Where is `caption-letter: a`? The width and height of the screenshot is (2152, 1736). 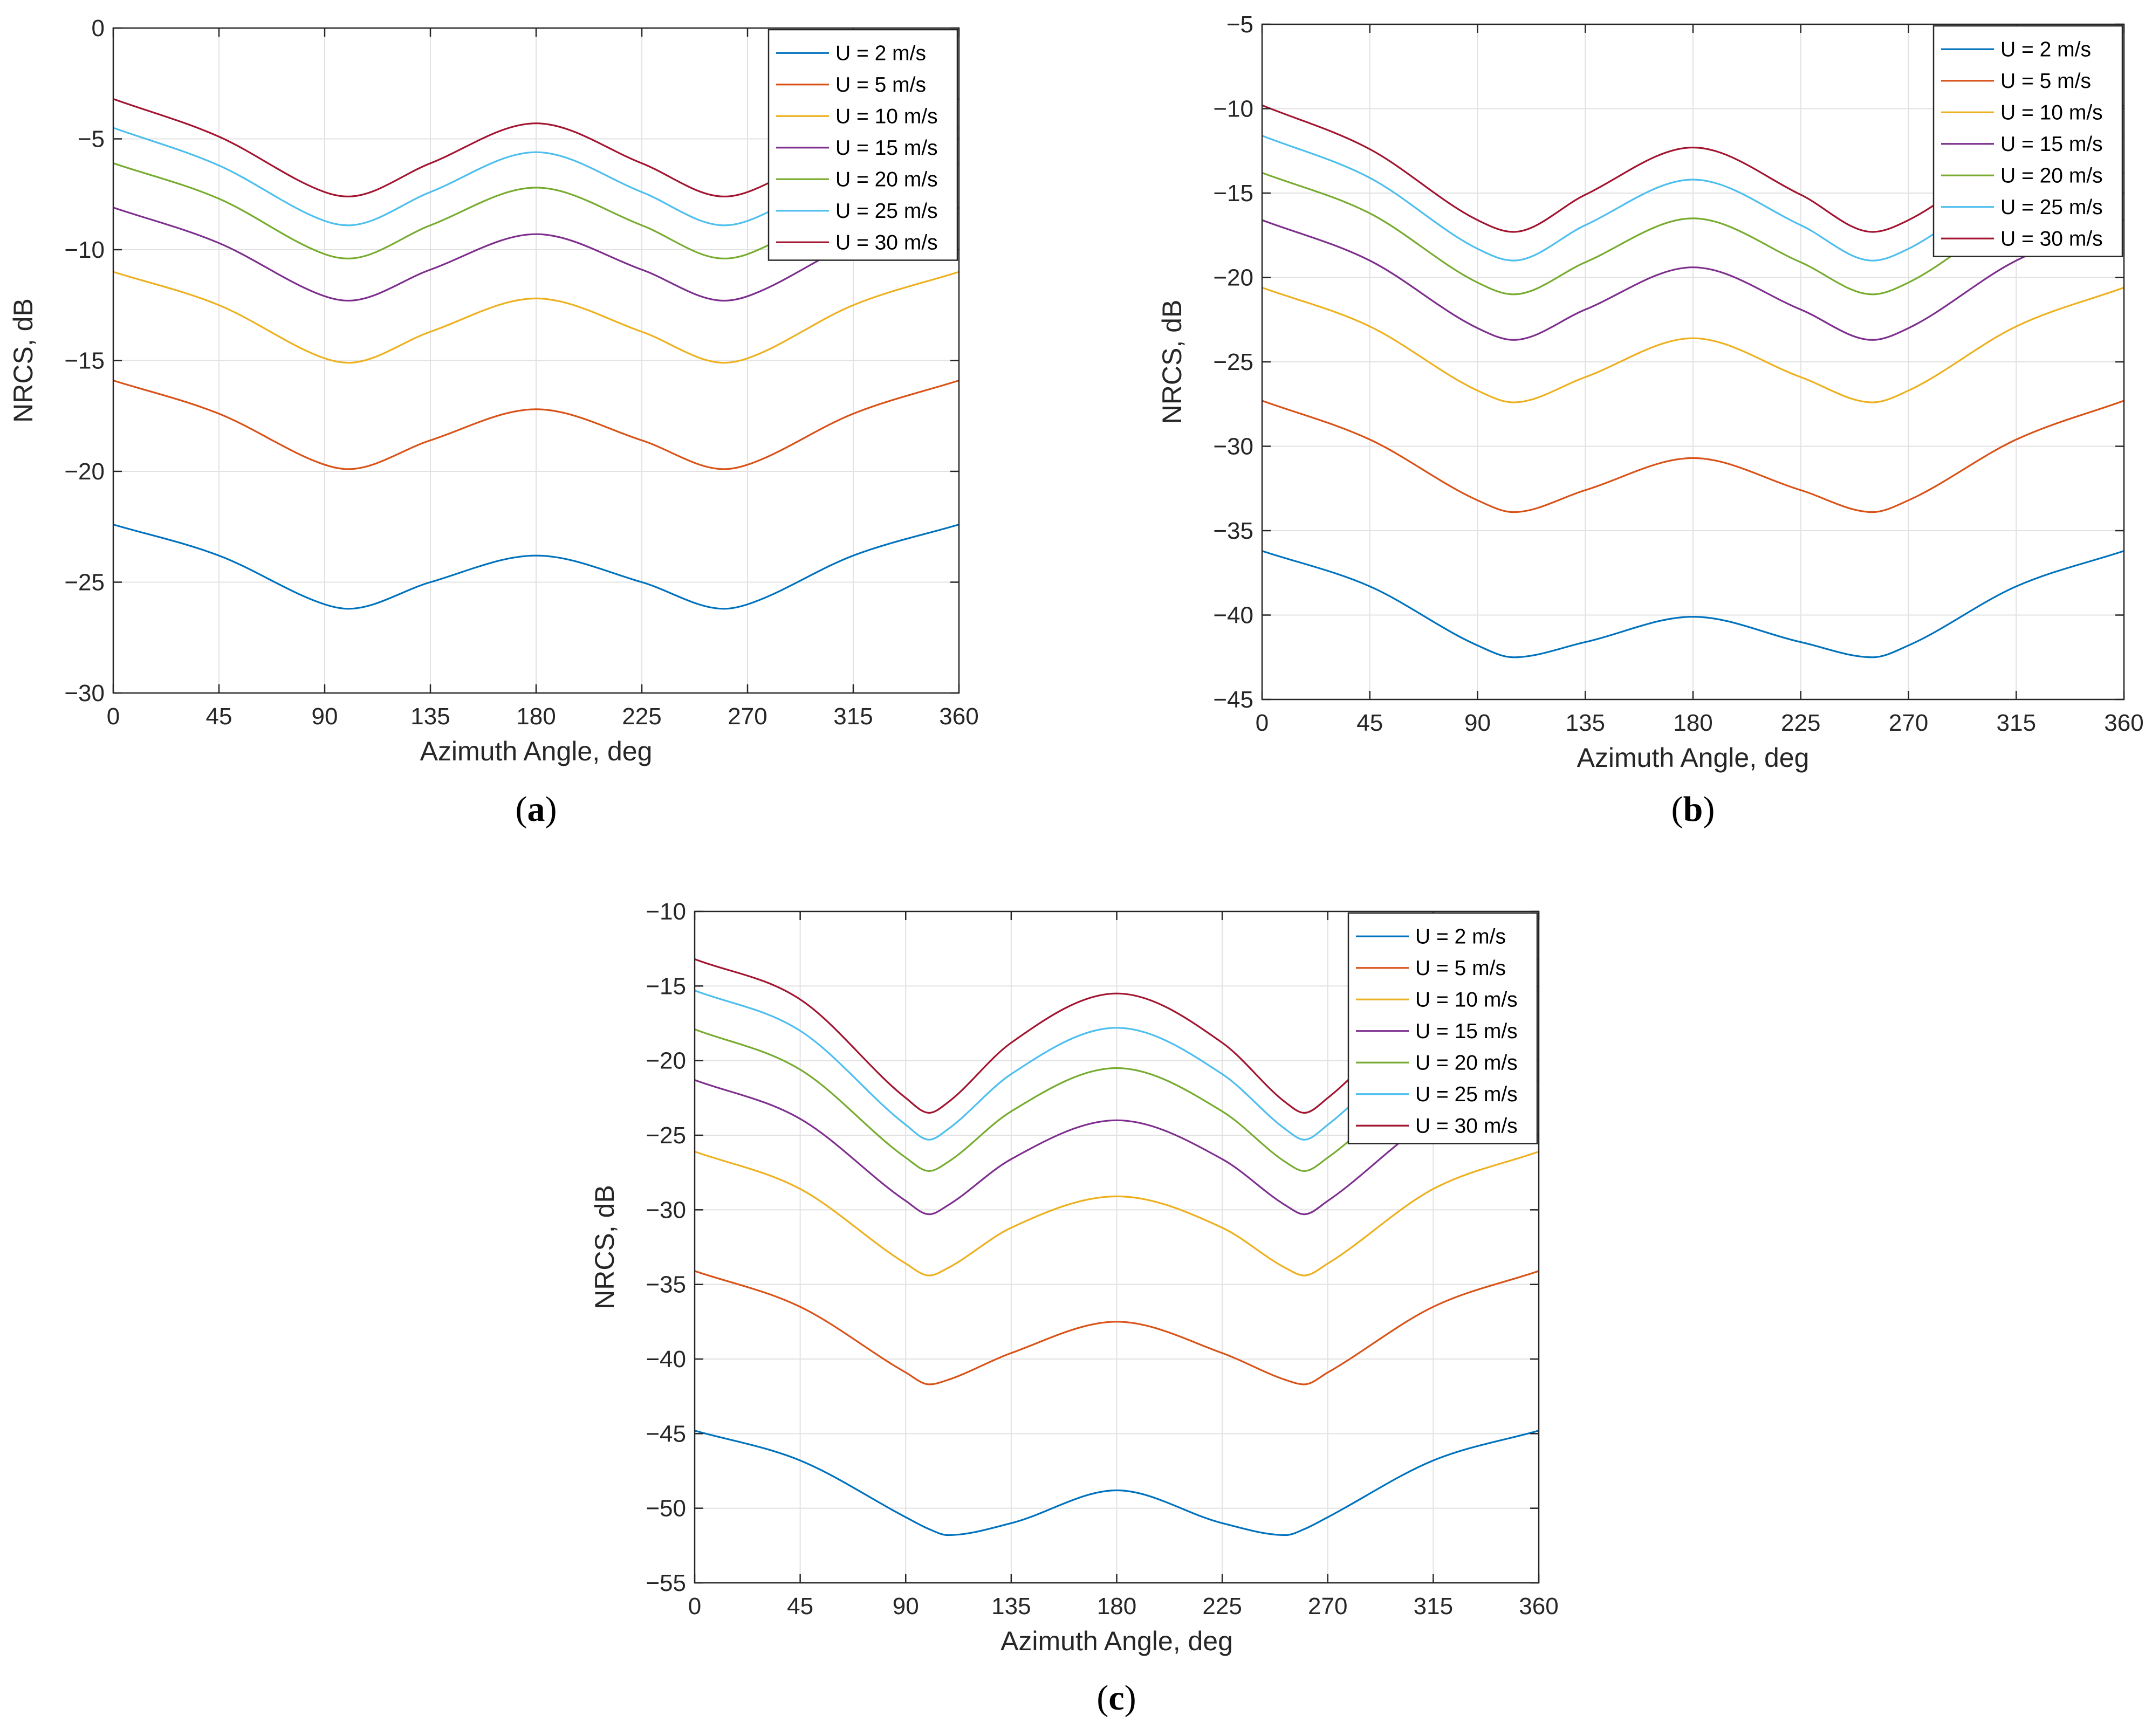 caption-letter: a is located at coordinates (536, 810).